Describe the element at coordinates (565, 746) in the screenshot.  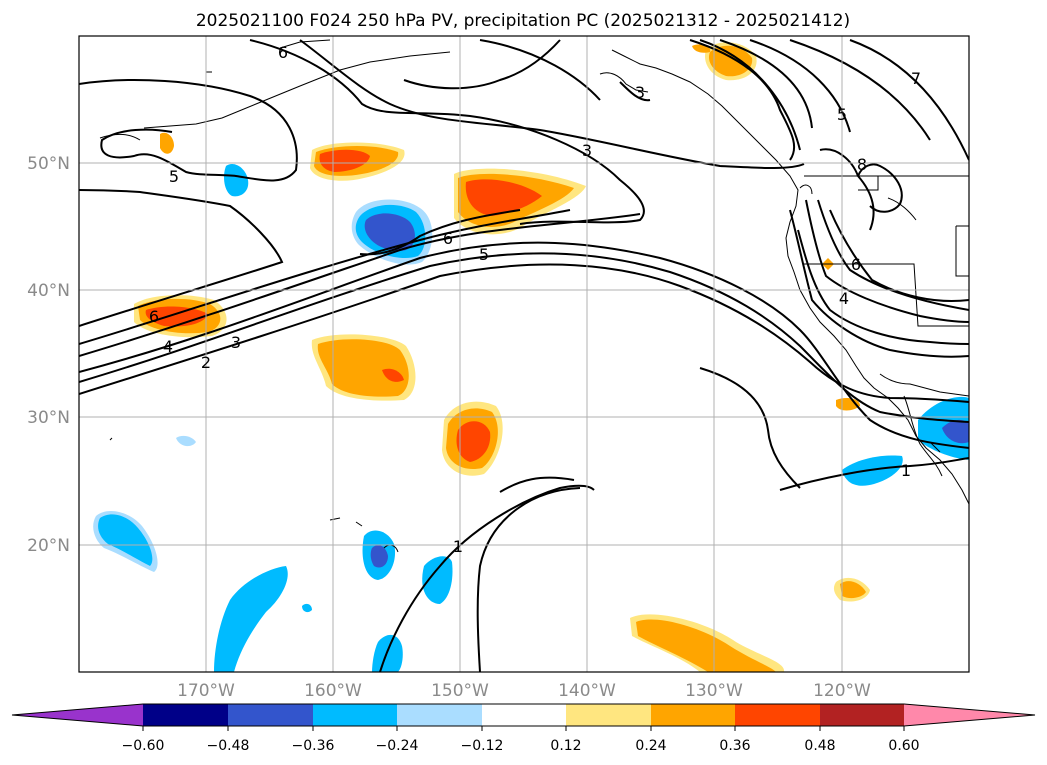
I see `colorbar-tick-label: 0.12` at that location.